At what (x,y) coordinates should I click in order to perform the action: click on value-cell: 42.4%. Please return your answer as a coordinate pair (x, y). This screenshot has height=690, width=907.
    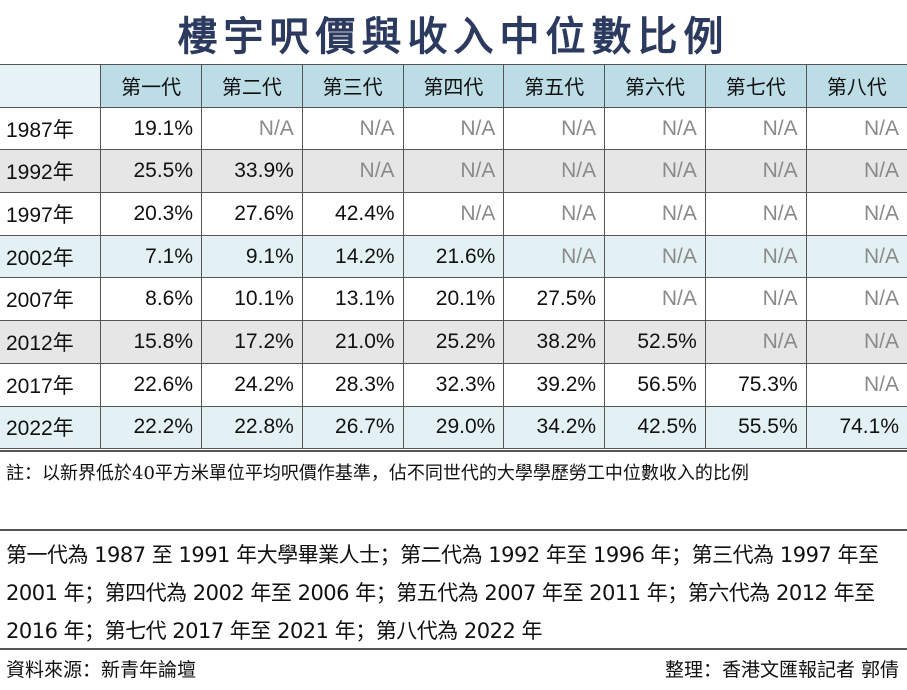
    Looking at the image, I should click on (352, 214).